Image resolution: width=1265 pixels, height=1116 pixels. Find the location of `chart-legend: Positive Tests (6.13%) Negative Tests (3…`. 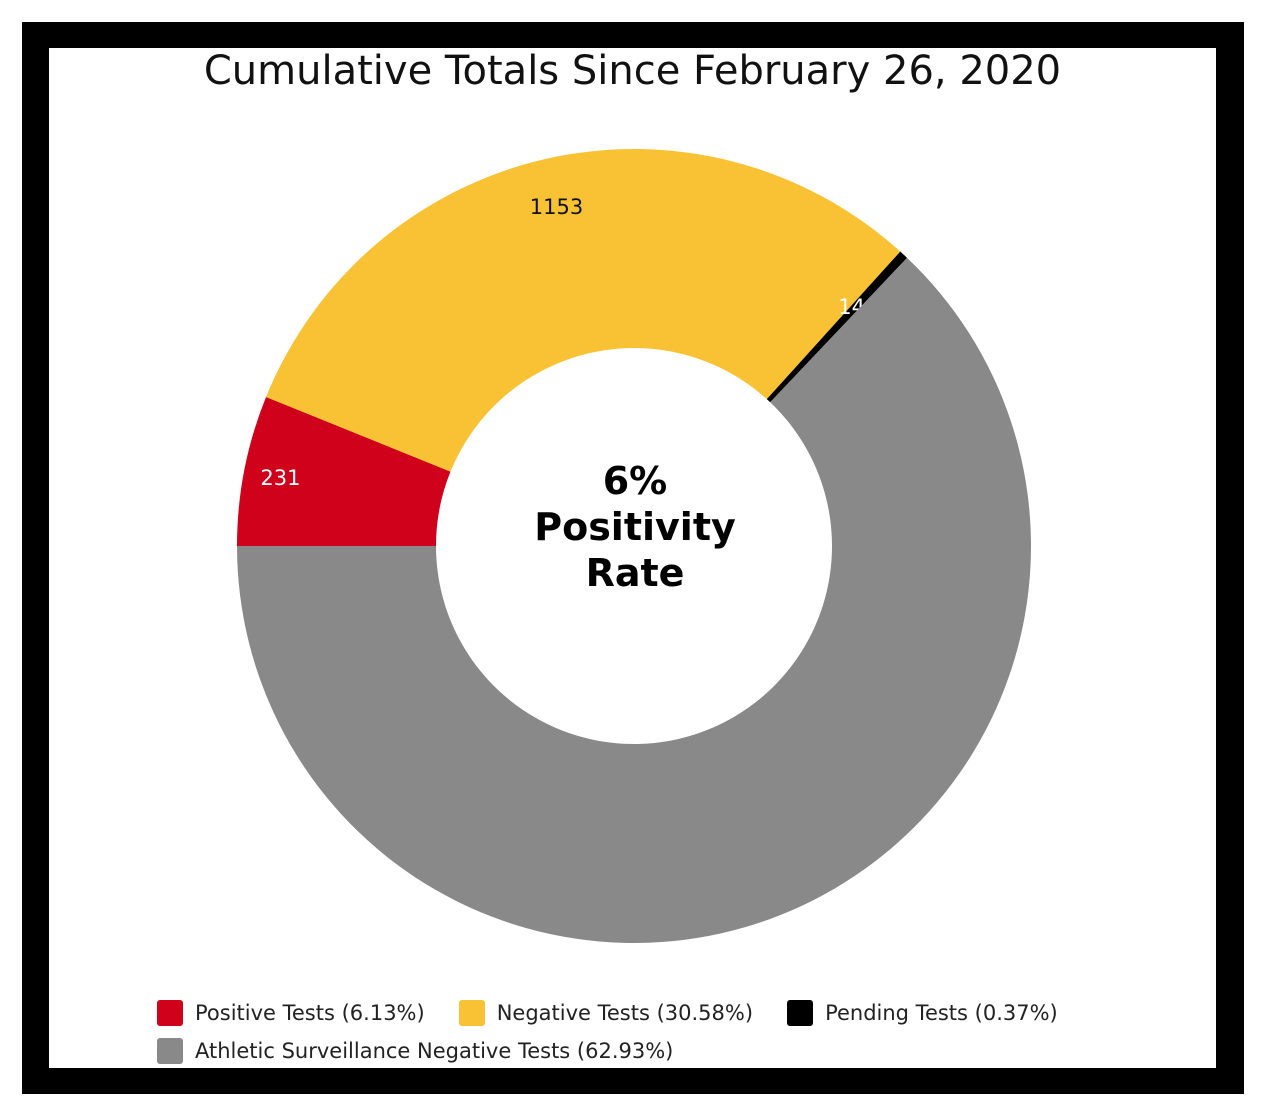

chart-legend: Positive Tests (6.13%) Negative Tests (3… is located at coordinates (657, 1031).